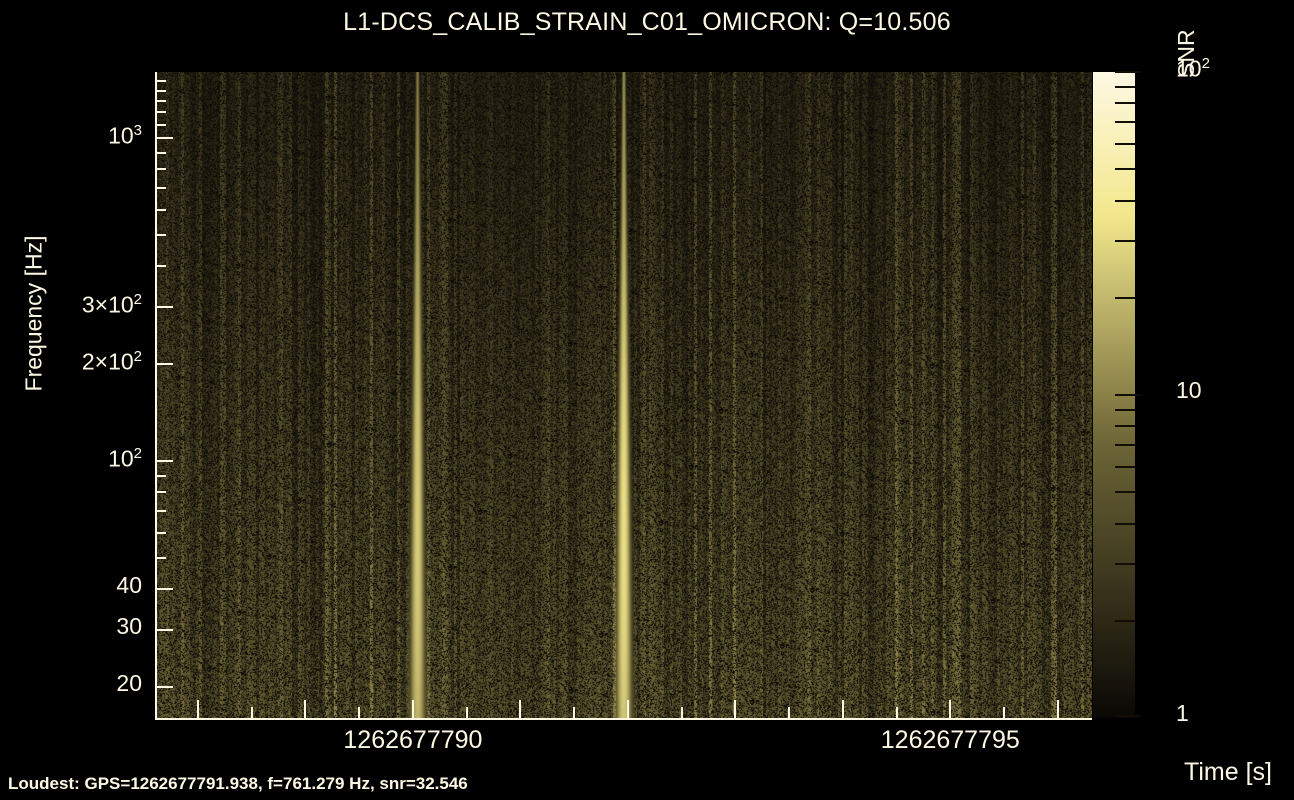  Describe the element at coordinates (129, 682) in the screenshot. I see `y-axis-tick-label: 20` at that location.